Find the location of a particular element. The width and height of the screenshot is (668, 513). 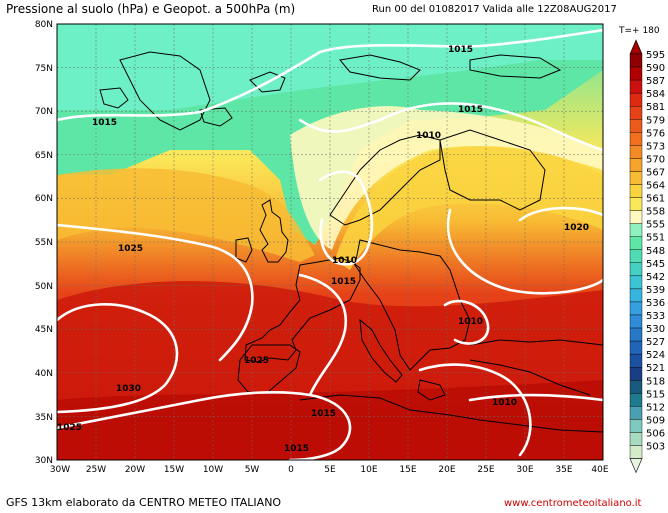

colorbar-tick-label: 567 is located at coordinates (655, 172).